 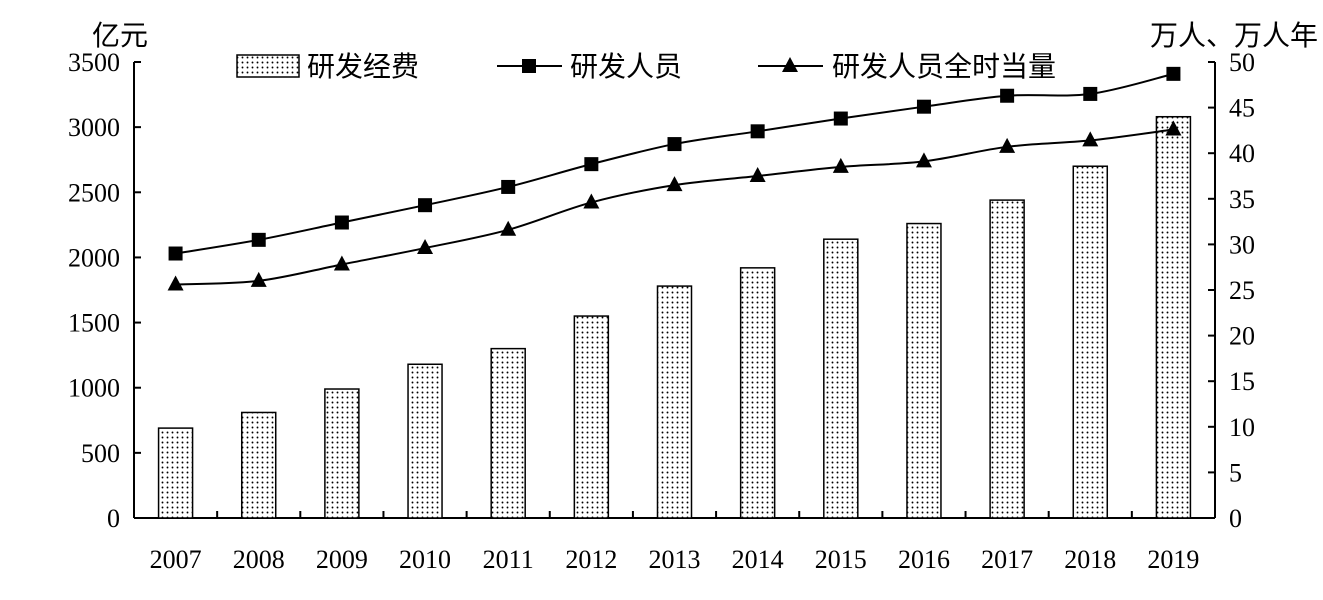 What do you see at coordinates (100, 453) in the screenshot?
I see `left-tick-label: 500` at bounding box center [100, 453].